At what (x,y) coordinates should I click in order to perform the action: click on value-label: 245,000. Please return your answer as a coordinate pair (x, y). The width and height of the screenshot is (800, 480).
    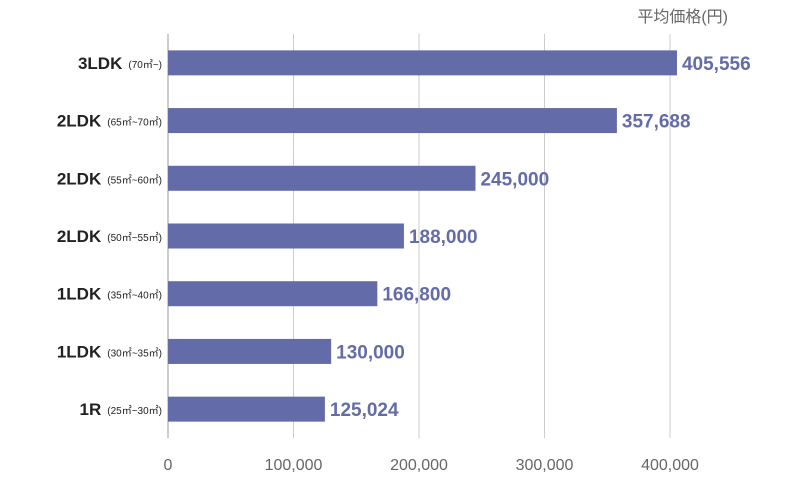
    Looking at the image, I should click on (514, 179).